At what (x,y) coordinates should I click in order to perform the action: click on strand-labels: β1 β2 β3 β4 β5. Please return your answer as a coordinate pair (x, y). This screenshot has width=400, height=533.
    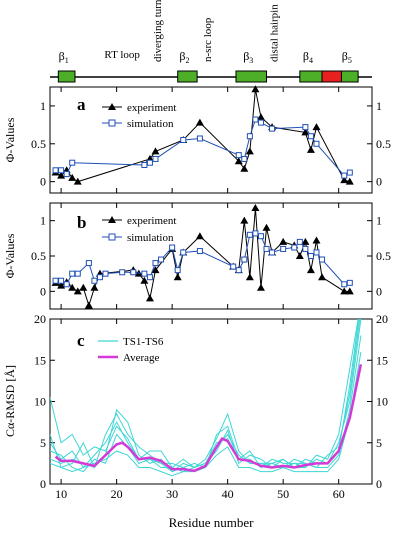
    Looking at the image, I should click on (205, 57).